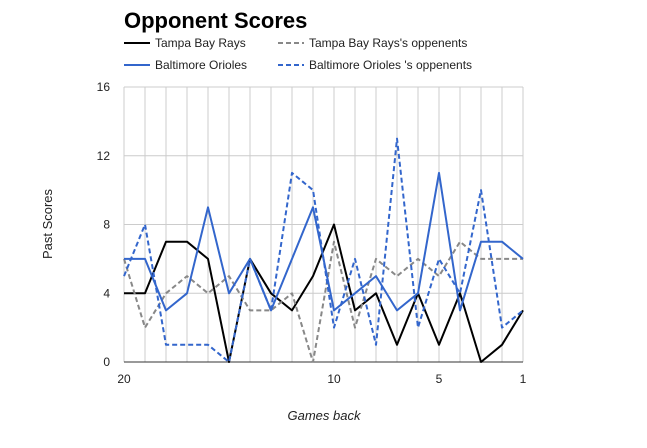 This screenshot has height=448, width=647. Describe the element at coordinates (201, 65) in the screenshot. I see `legend-label: Baltimore Orioles` at that location.